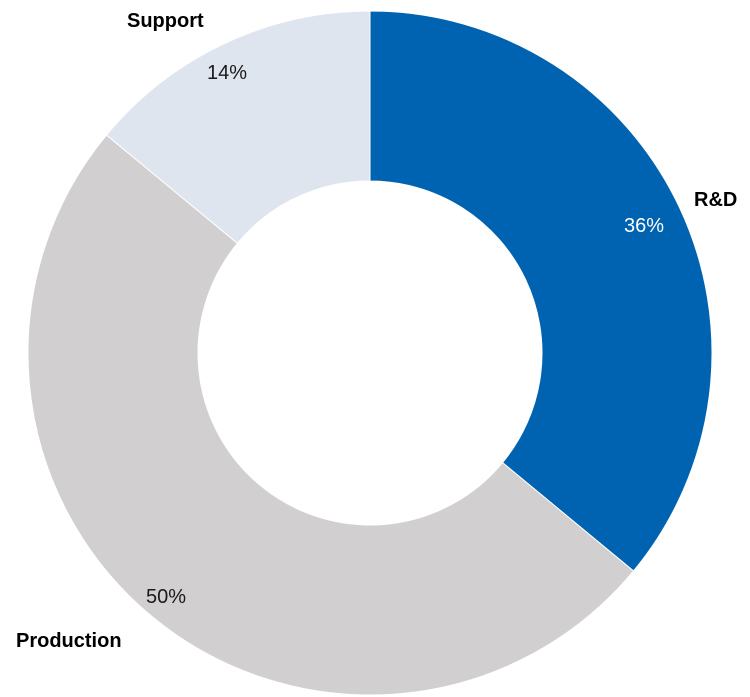  Describe the element at coordinates (644, 226) in the screenshot. I see `value-label-rd: 36%` at that location.